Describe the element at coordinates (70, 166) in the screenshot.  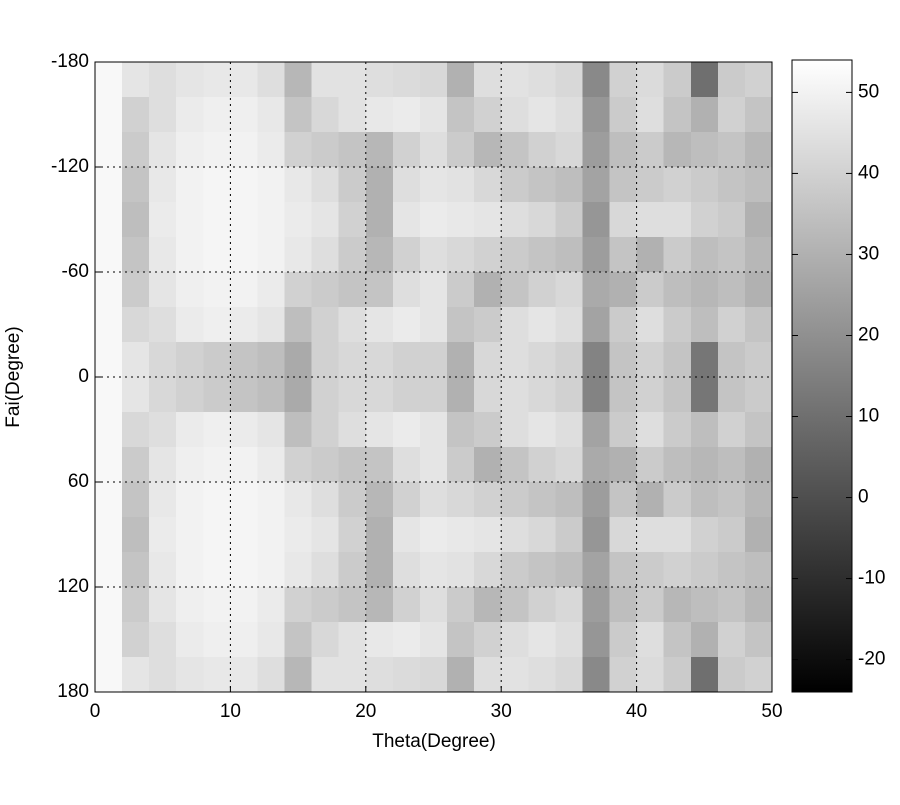
I see `y-tick-label: -120` at that location.